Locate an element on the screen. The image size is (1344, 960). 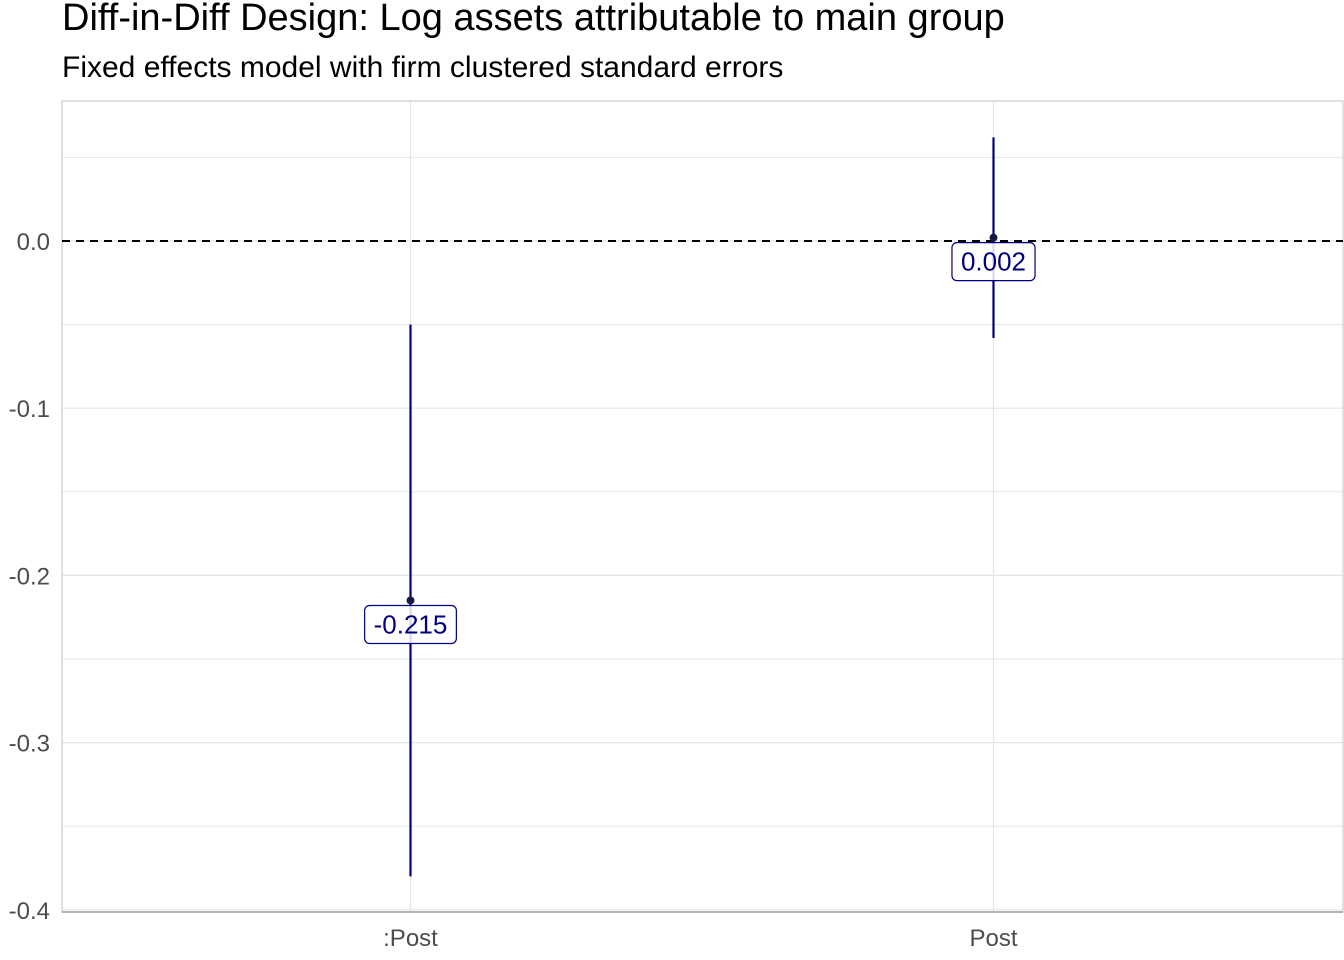
estimate-label-text: 0.002 is located at coordinates (993, 262).